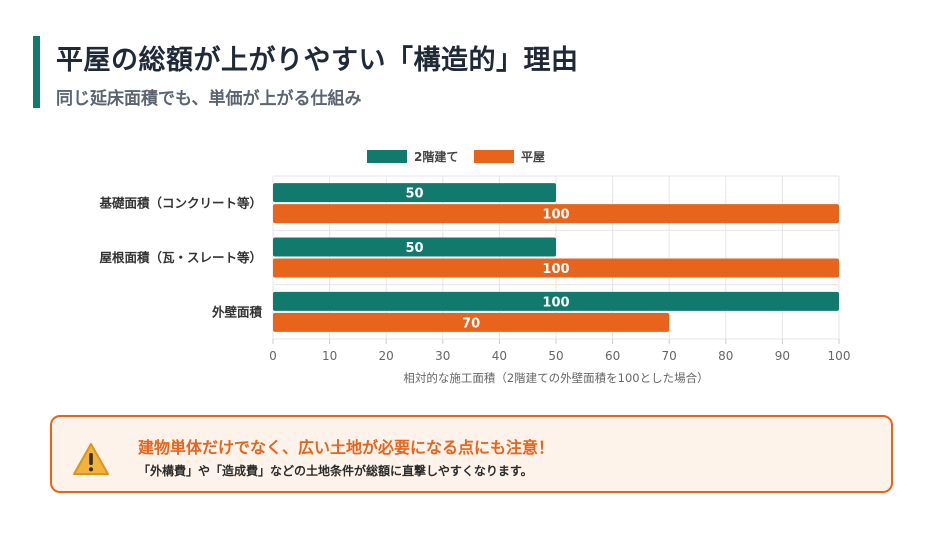 The image size is (945, 533). What do you see at coordinates (386, 356) in the screenshot?
I see `x-tick-label: 20` at bounding box center [386, 356].